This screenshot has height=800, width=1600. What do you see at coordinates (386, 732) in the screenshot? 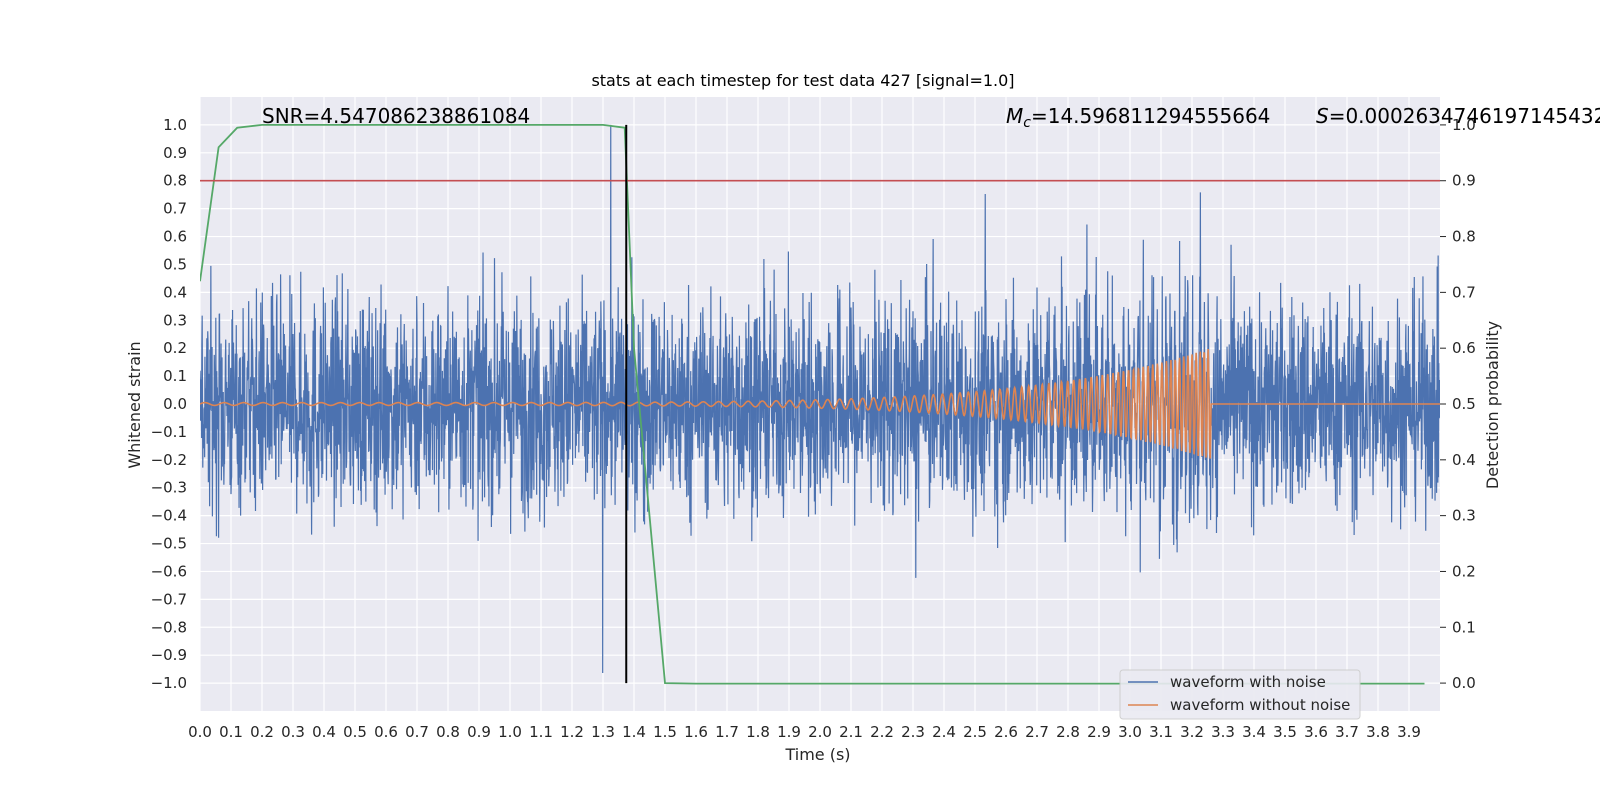
I see `x-tick-label: 0.6` at bounding box center [386, 732].